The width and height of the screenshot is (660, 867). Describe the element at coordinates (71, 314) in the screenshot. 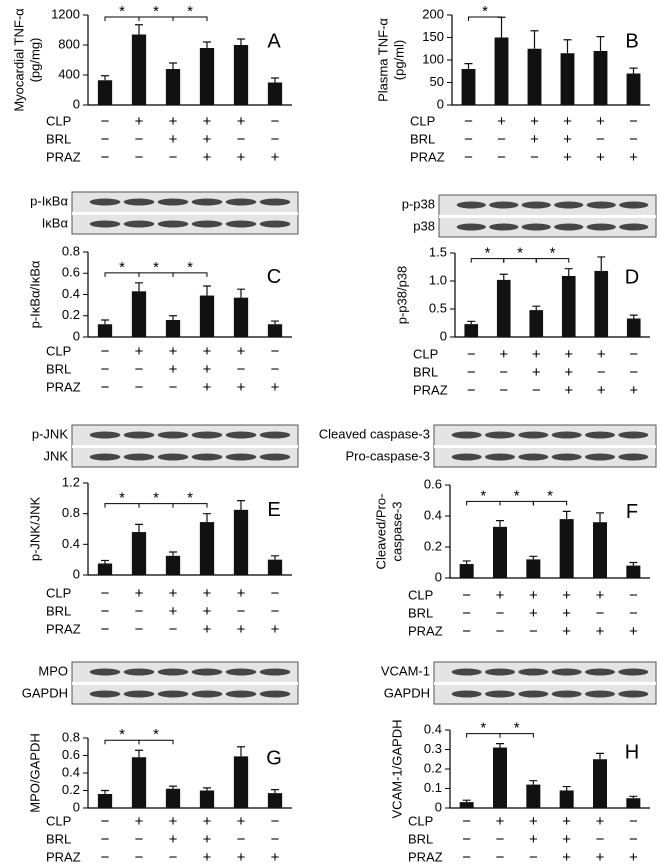

I see `y-tick-label: 0.2` at that location.